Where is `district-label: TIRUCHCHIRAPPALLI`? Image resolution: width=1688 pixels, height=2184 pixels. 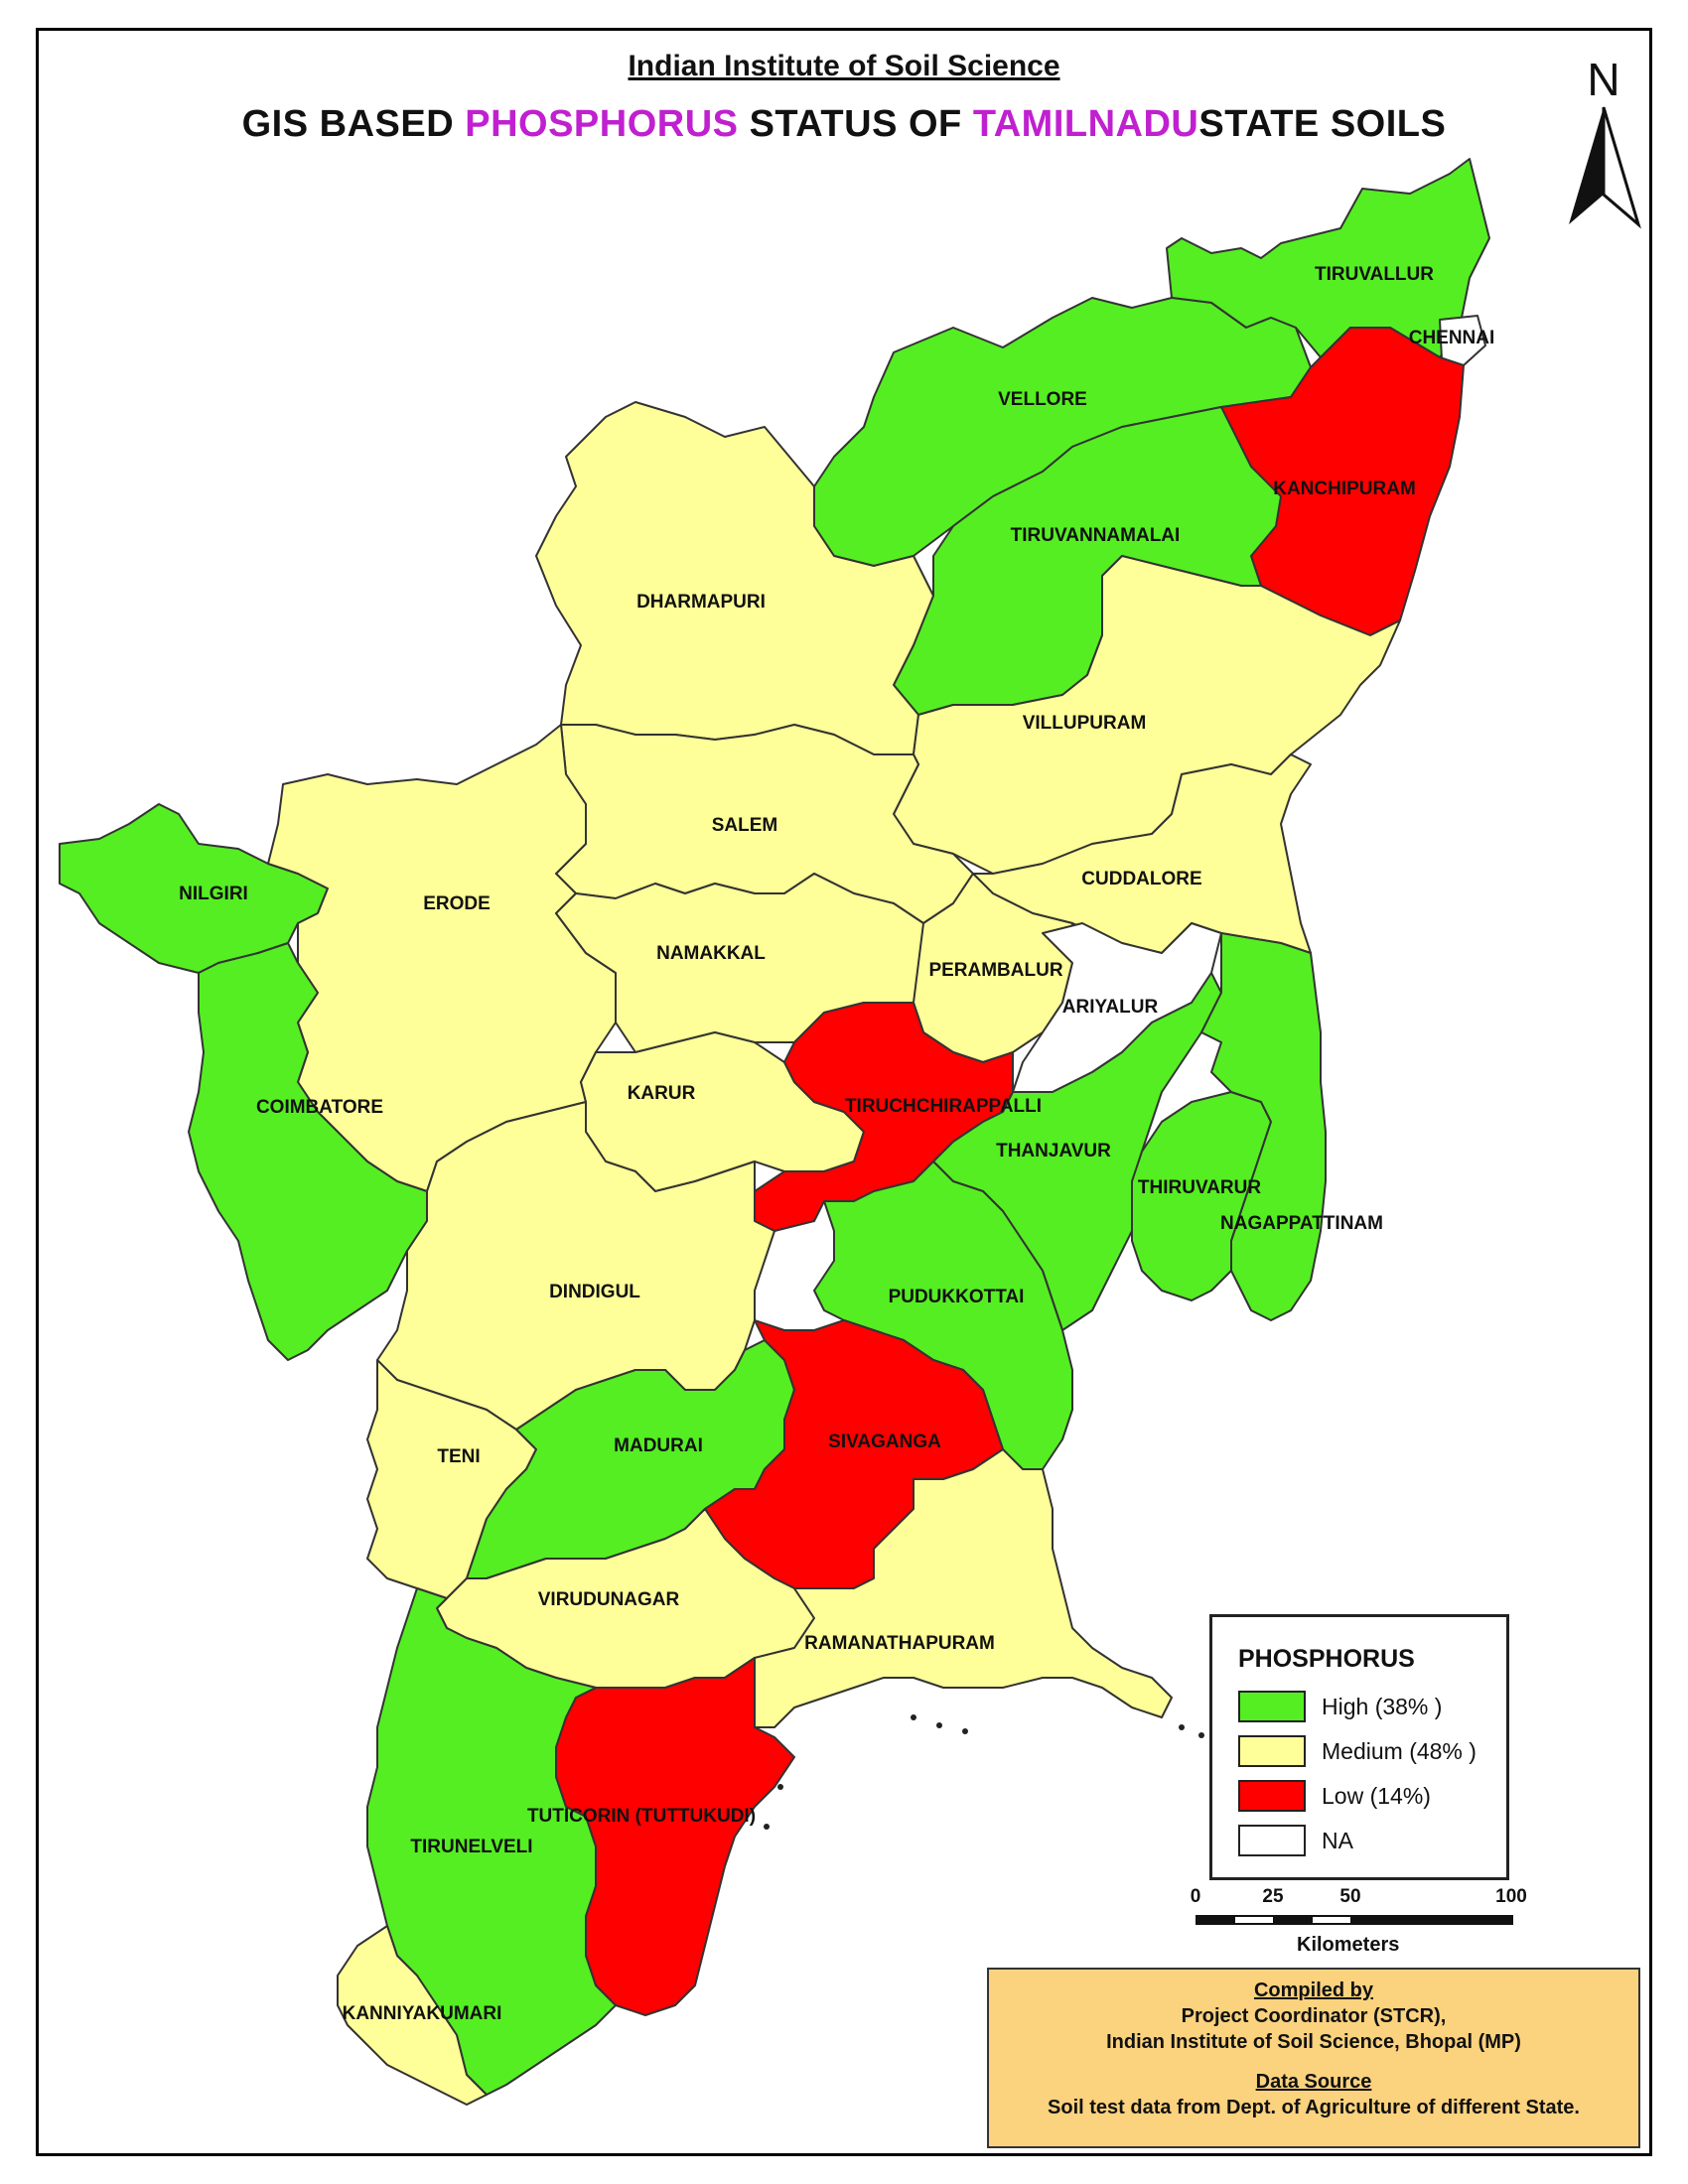
district-label: TIRUCHCHIRAPPALLI is located at coordinates (943, 1106).